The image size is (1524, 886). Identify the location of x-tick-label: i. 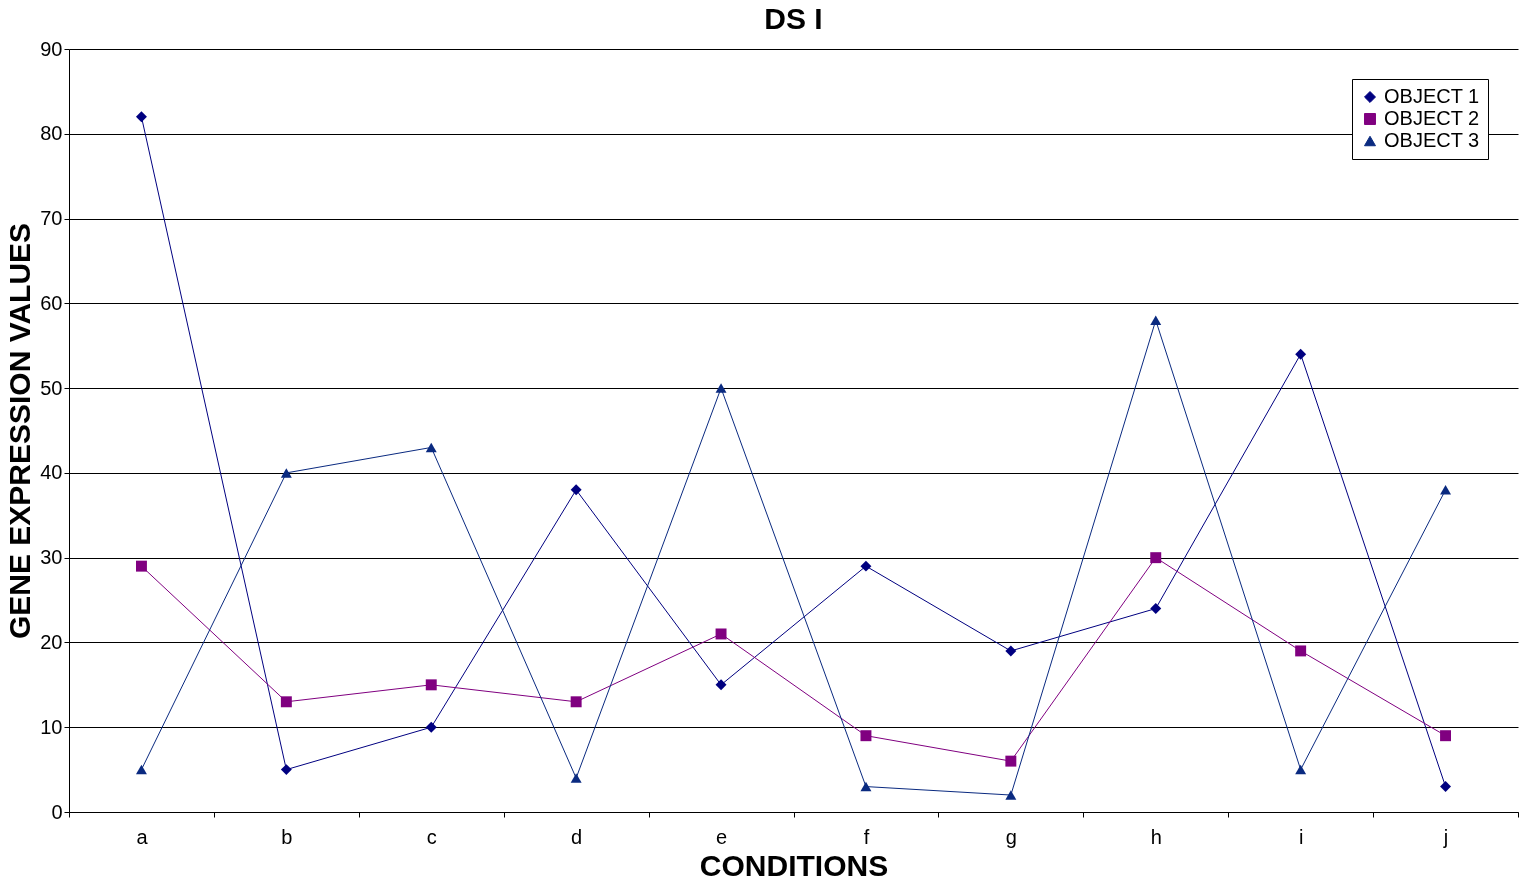
(1301, 836).